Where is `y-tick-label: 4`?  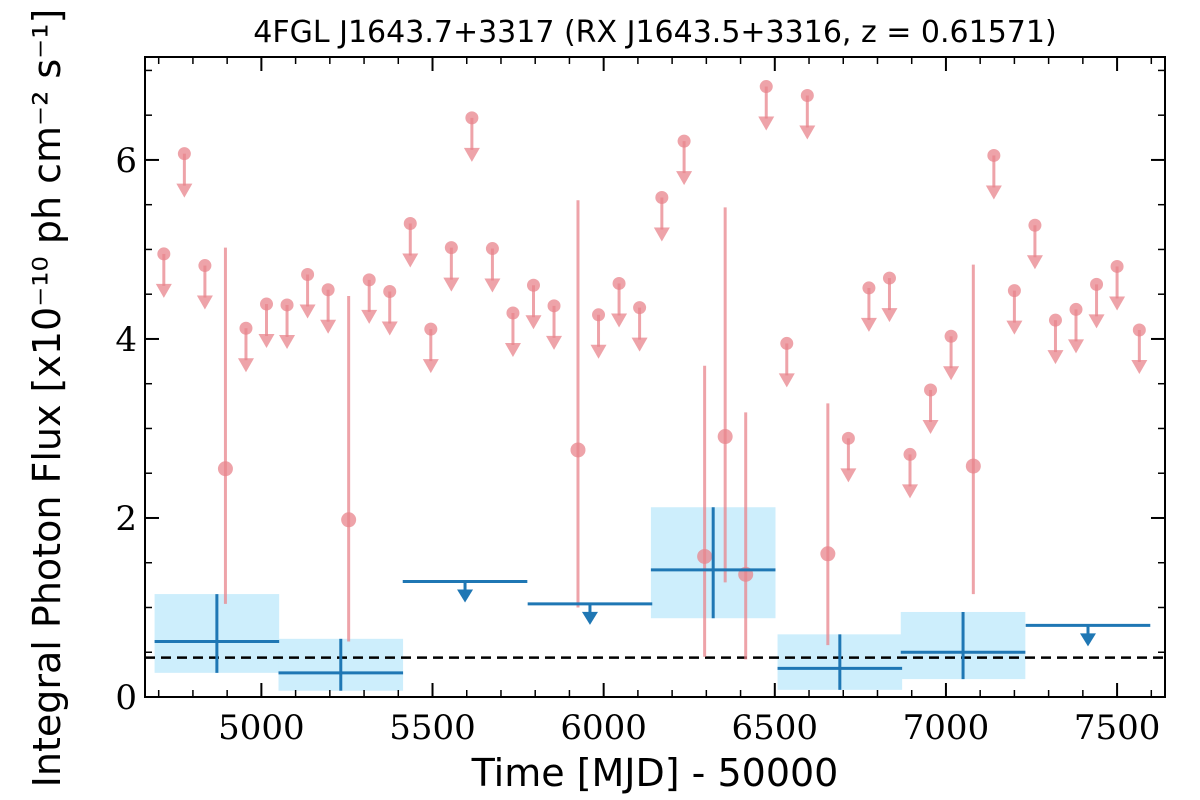
y-tick-label: 4 is located at coordinates (126, 340).